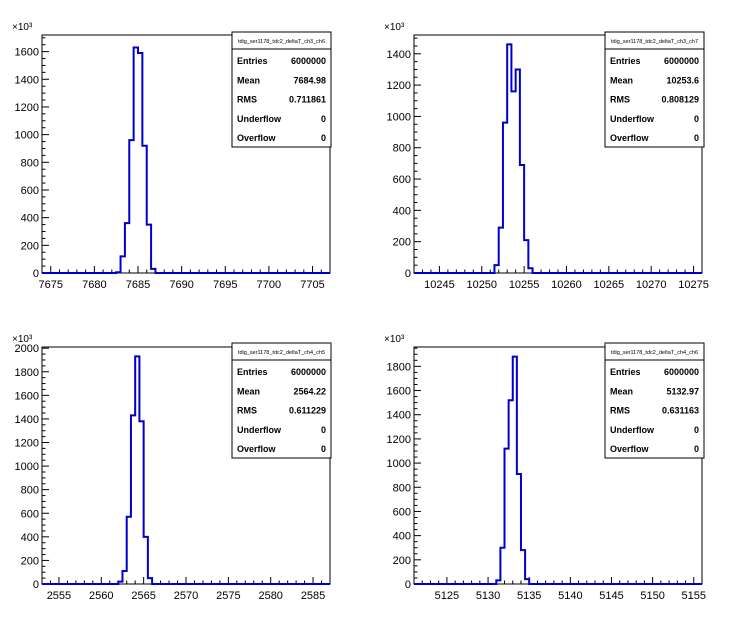 Image resolution: width=746 pixels, height=622 pixels. What do you see at coordinates (447, 596) in the screenshot?
I see `x-tick-label: 5125` at bounding box center [447, 596].